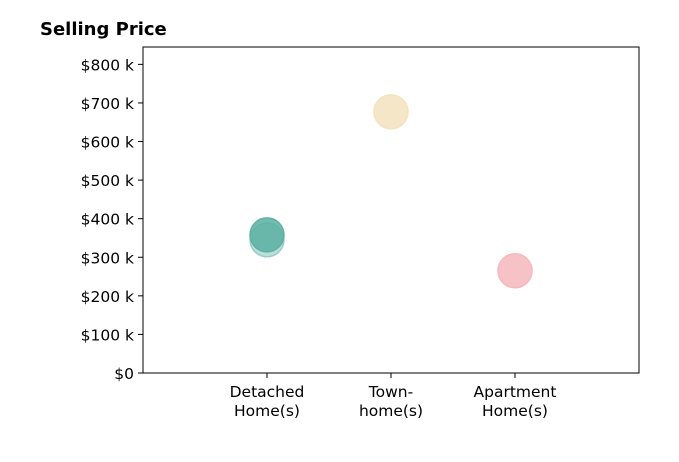  What do you see at coordinates (515, 392) in the screenshot?
I see `x-tick-label-line: Apartment` at bounding box center [515, 392].